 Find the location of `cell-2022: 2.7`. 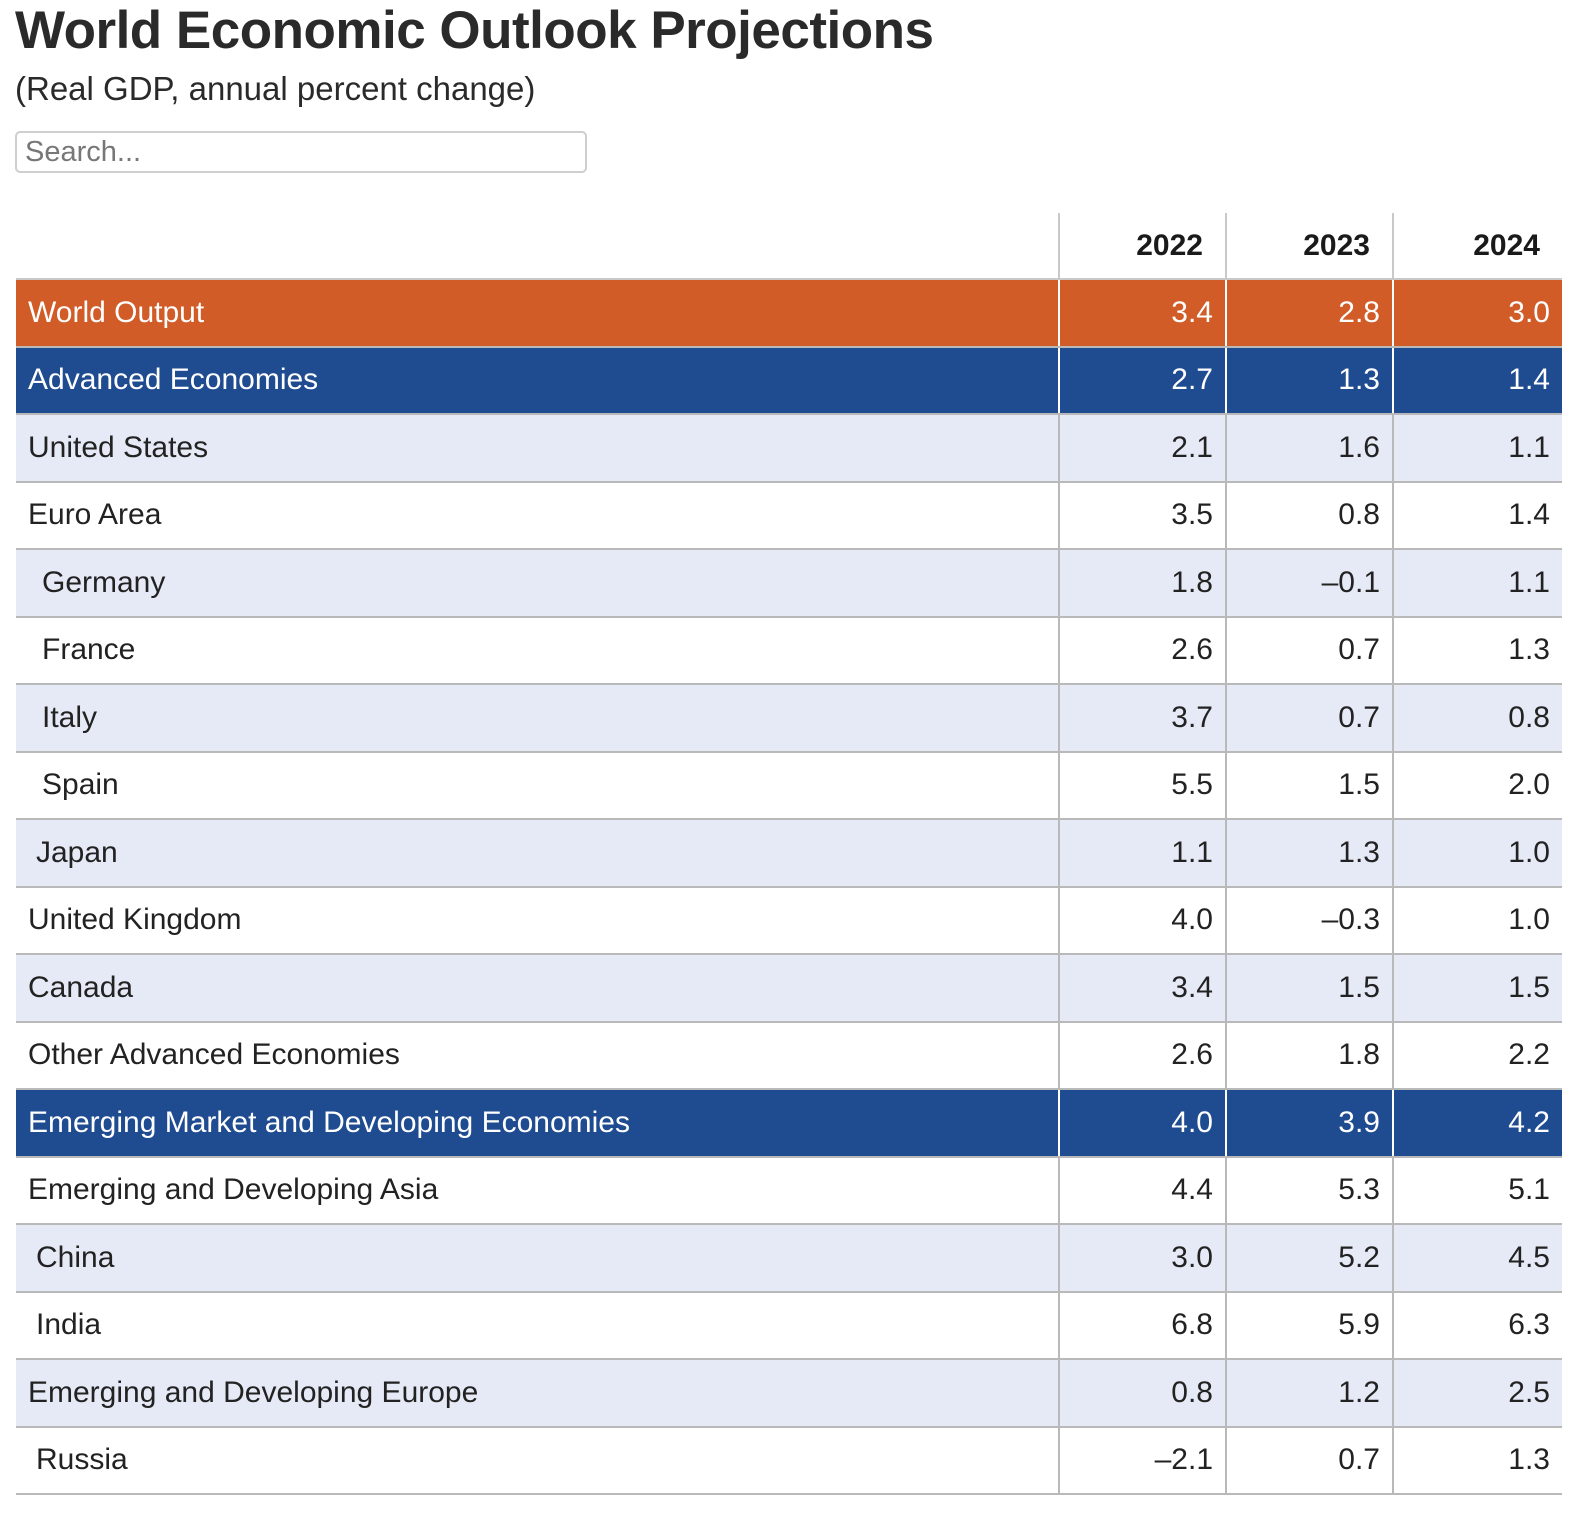

cell-2022: 2.7 is located at coordinates (1142, 380).